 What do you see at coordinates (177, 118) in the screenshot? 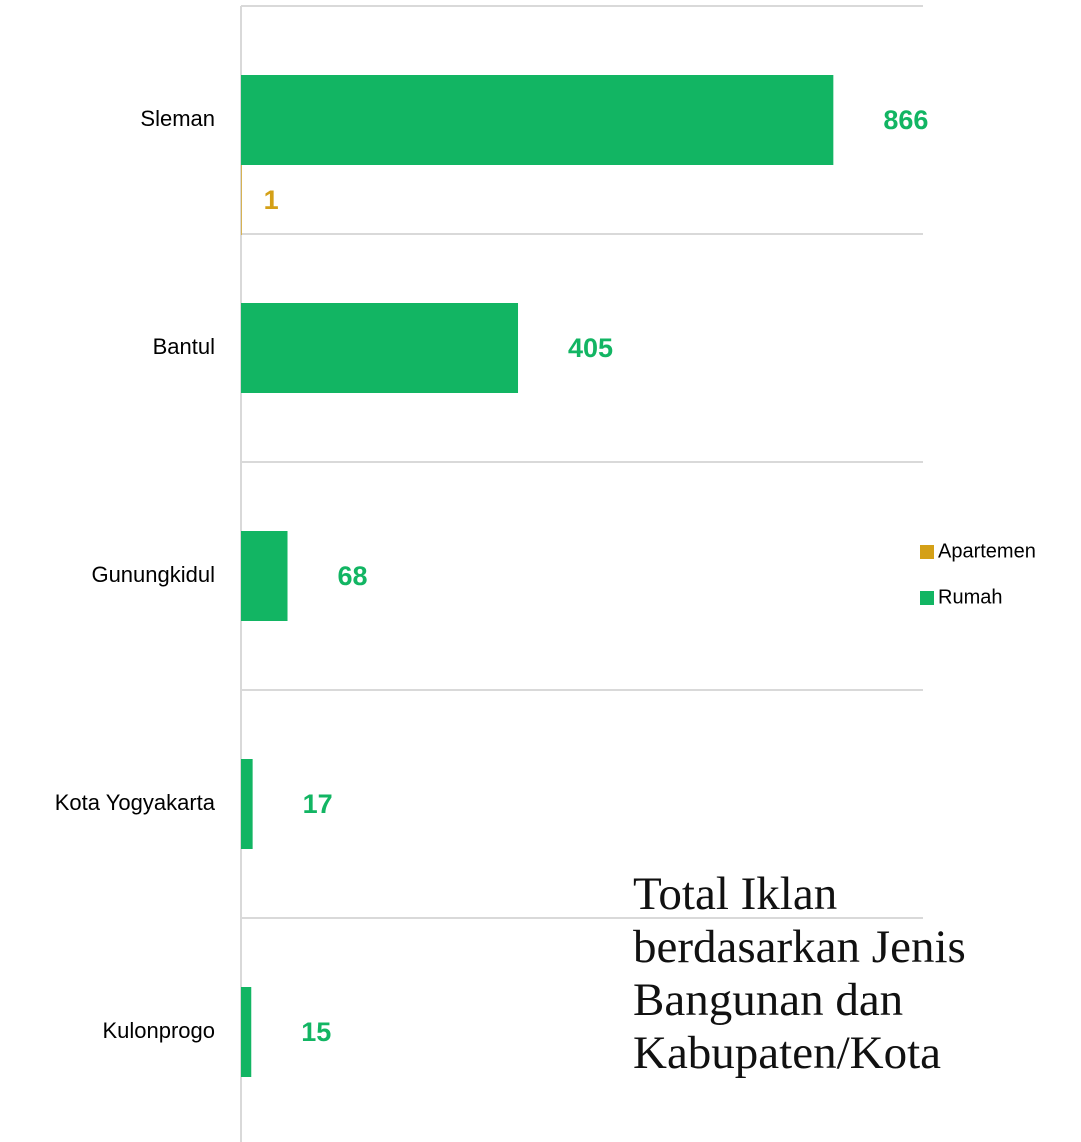
I see `category-label: Sleman` at bounding box center [177, 118].